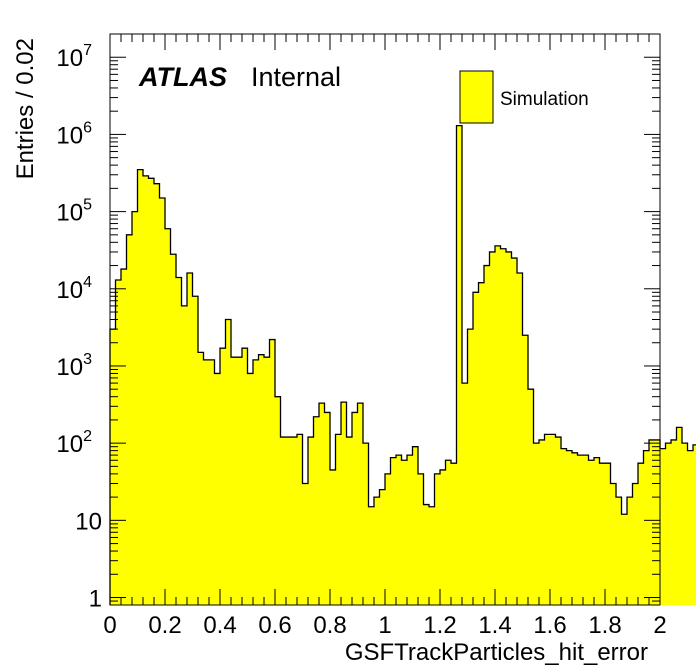 This screenshot has height=672, width=696. What do you see at coordinates (182, 77) in the screenshot?
I see `atlas-label: ATLAS` at bounding box center [182, 77].